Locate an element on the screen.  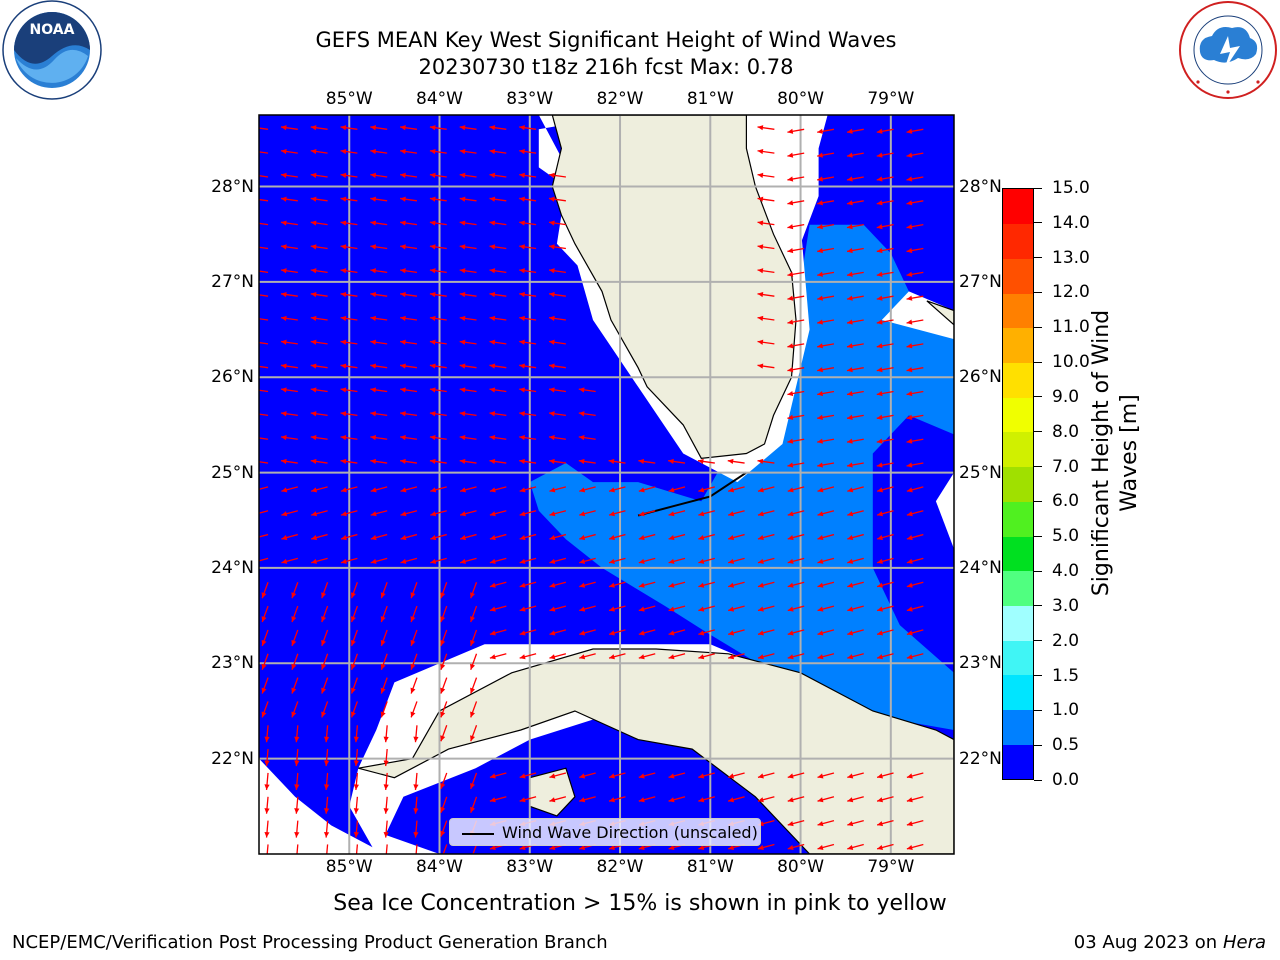
lon-label-bottom: 80°W is located at coordinates (801, 867).